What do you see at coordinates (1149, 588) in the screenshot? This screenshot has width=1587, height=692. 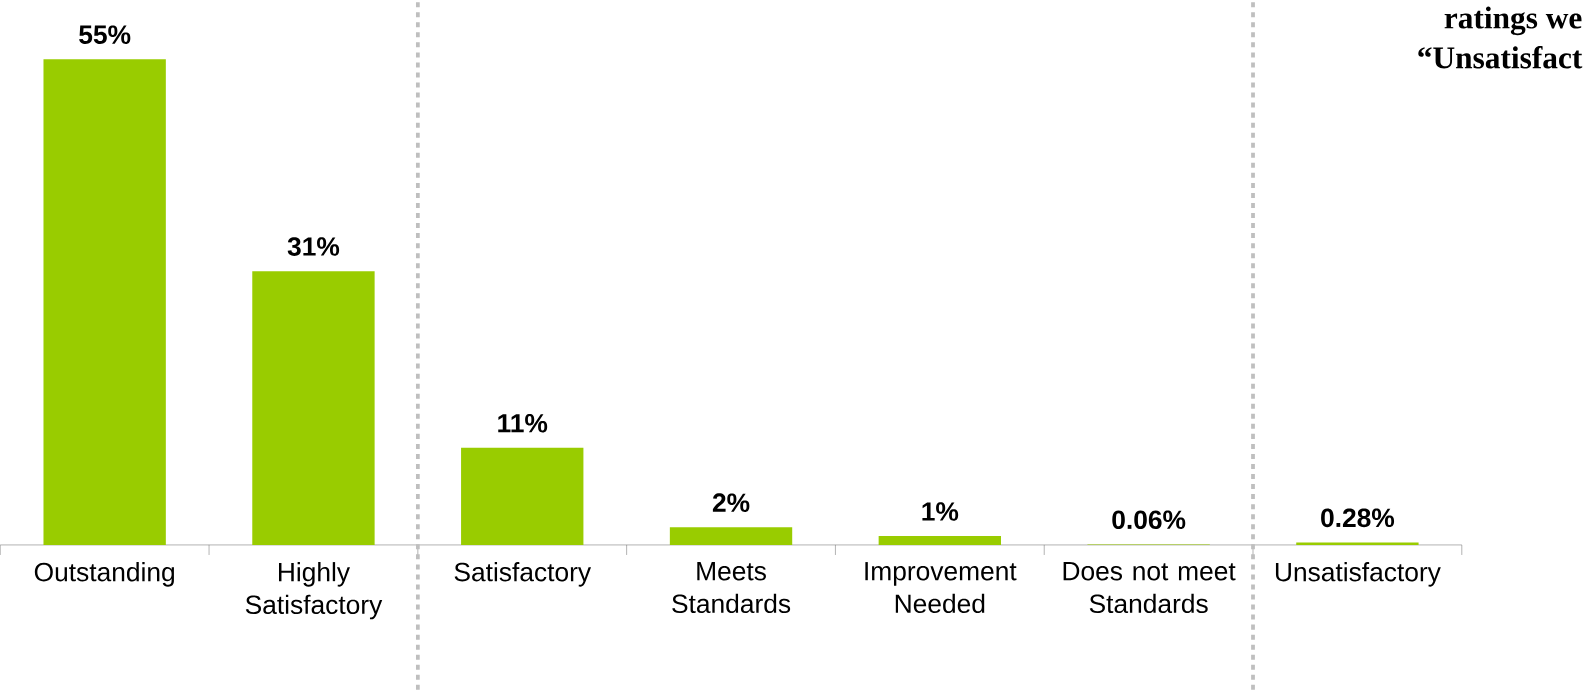 I see `x-tick-label: Does not meet Standards` at bounding box center [1149, 588].